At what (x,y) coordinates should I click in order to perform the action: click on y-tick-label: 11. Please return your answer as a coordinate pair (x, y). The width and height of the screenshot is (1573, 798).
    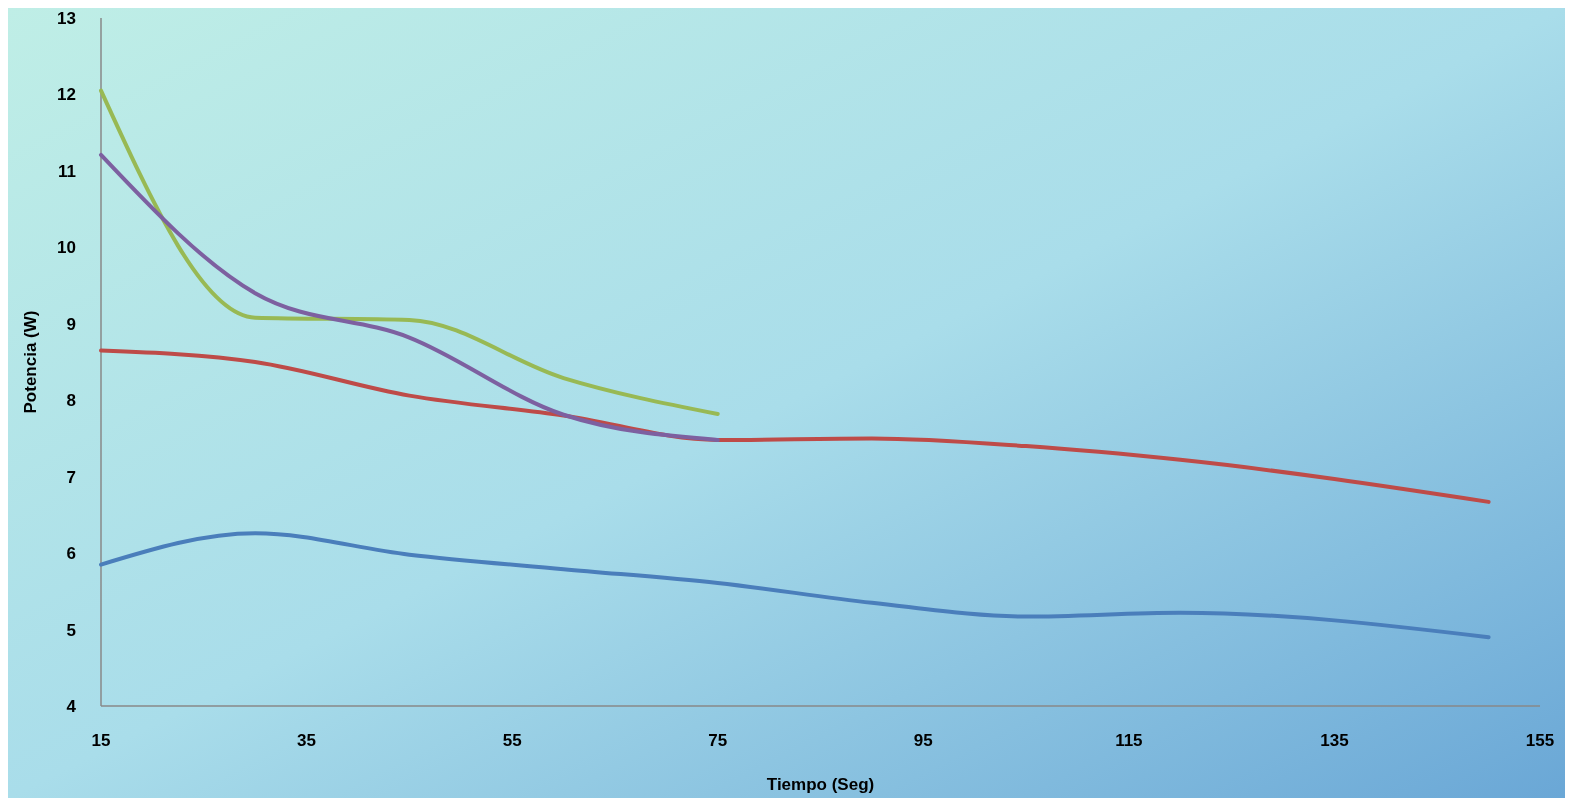
    Looking at the image, I should click on (67, 171).